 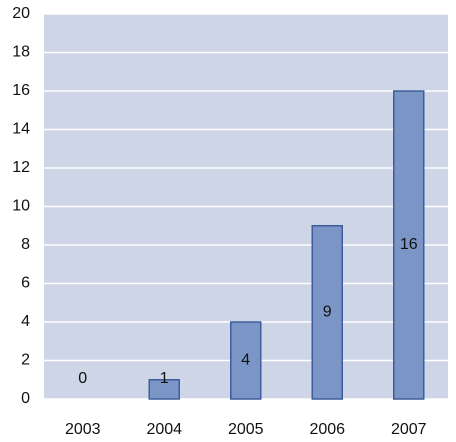 I want to click on x-tick-label: 2005, so click(x=246, y=429).